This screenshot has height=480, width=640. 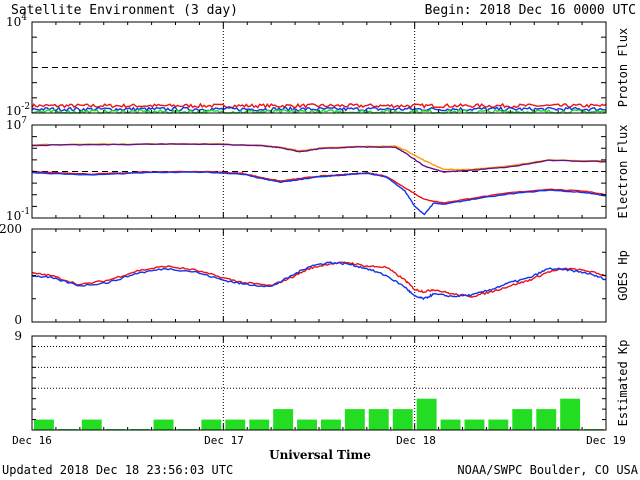 I want to click on x-tick-label-dec18: Dec 18, so click(x=416, y=440).